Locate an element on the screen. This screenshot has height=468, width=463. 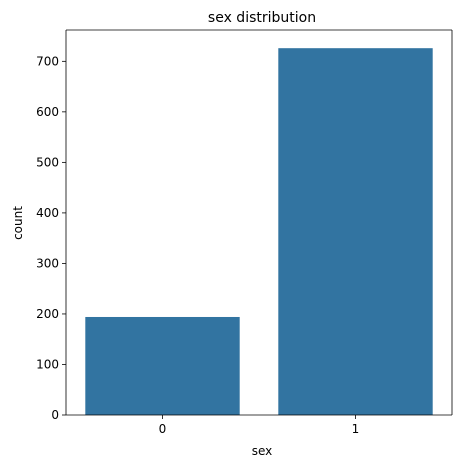
chart-title: sex distribution is located at coordinates (262, 18).